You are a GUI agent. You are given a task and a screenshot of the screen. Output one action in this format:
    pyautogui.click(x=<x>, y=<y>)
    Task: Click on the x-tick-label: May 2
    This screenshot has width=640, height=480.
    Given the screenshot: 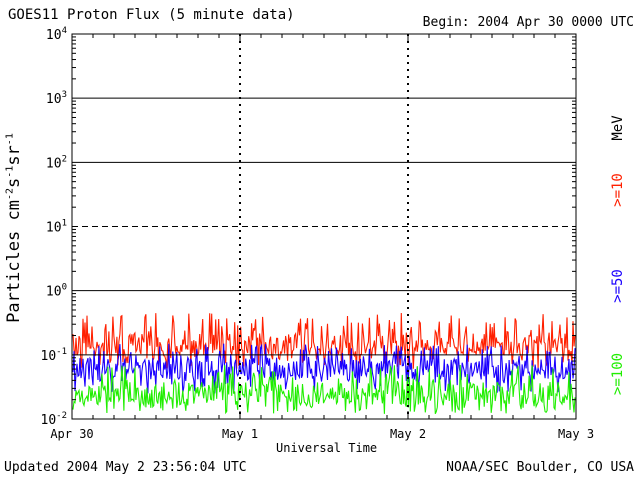 What is the action you would take?
    pyautogui.click(x=408, y=434)
    